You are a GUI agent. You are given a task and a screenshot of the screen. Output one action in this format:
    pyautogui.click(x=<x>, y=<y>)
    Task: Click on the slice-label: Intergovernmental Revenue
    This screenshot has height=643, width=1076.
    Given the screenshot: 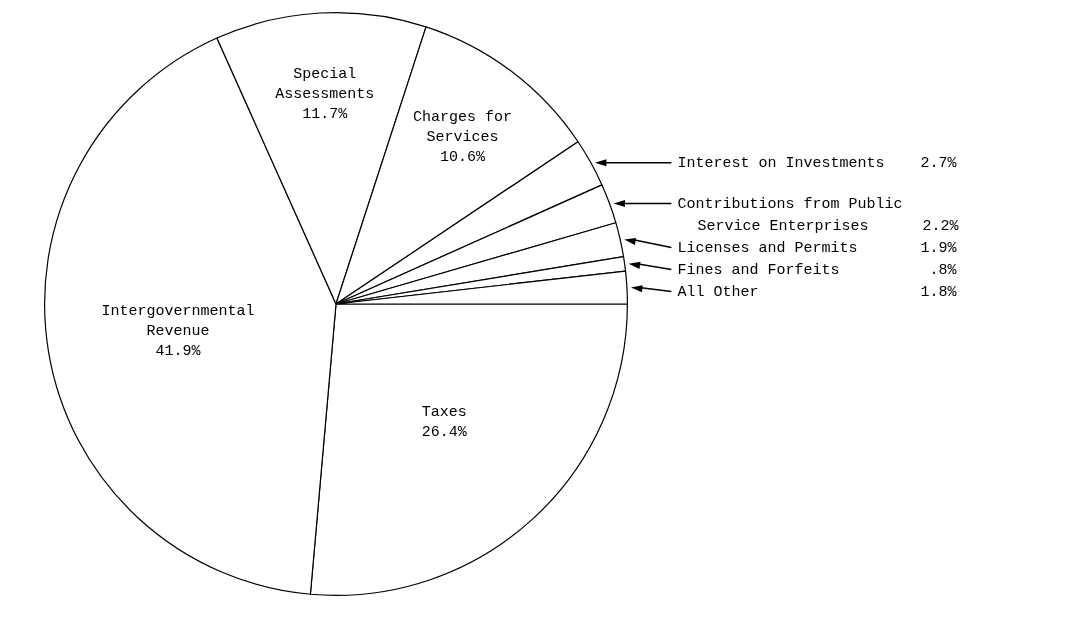 What is the action you would take?
    pyautogui.click(x=178, y=321)
    